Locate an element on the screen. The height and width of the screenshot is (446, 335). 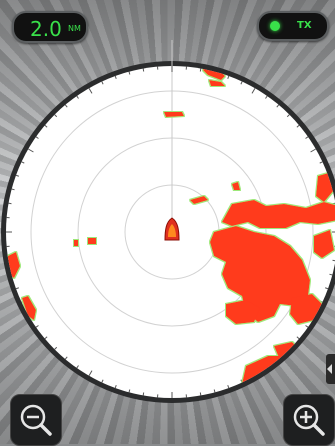
range-display: 2.0 NM is located at coordinates (50, 27).